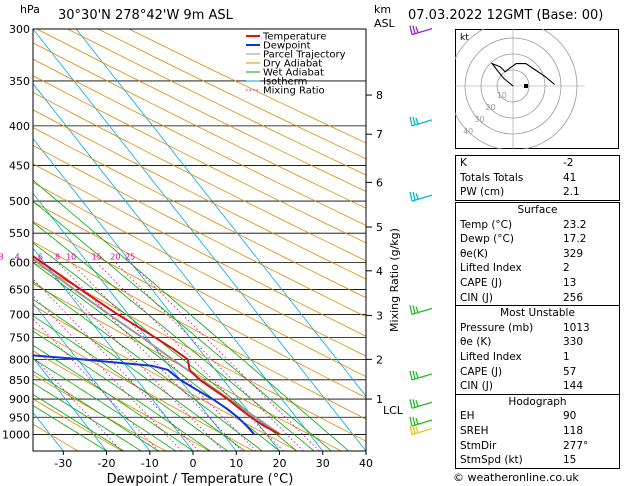  What do you see at coordinates (130, 256) in the screenshot?
I see `mixing-ratio-tick-label: 25` at bounding box center [130, 256].